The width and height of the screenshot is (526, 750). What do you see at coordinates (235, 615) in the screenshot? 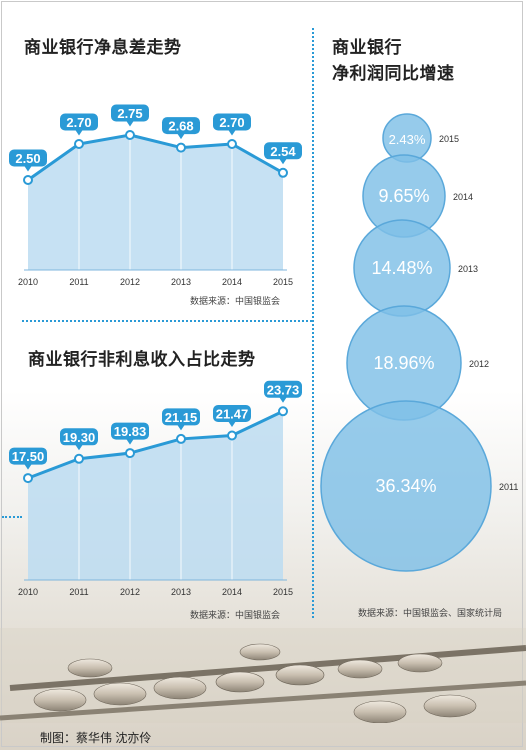
I see `chart2-source: 数据来源：中国银监会` at bounding box center [235, 615].